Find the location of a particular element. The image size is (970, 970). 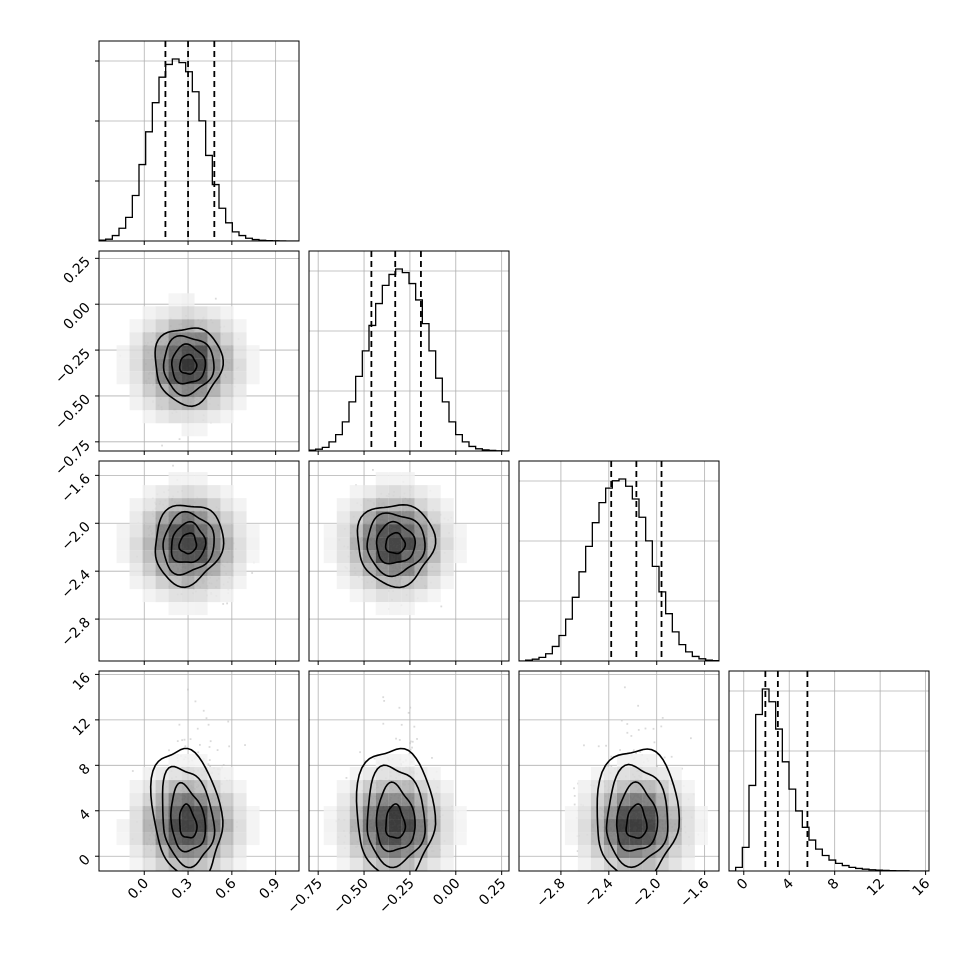

y-tick-label: 4 is located at coordinates (85, 815).